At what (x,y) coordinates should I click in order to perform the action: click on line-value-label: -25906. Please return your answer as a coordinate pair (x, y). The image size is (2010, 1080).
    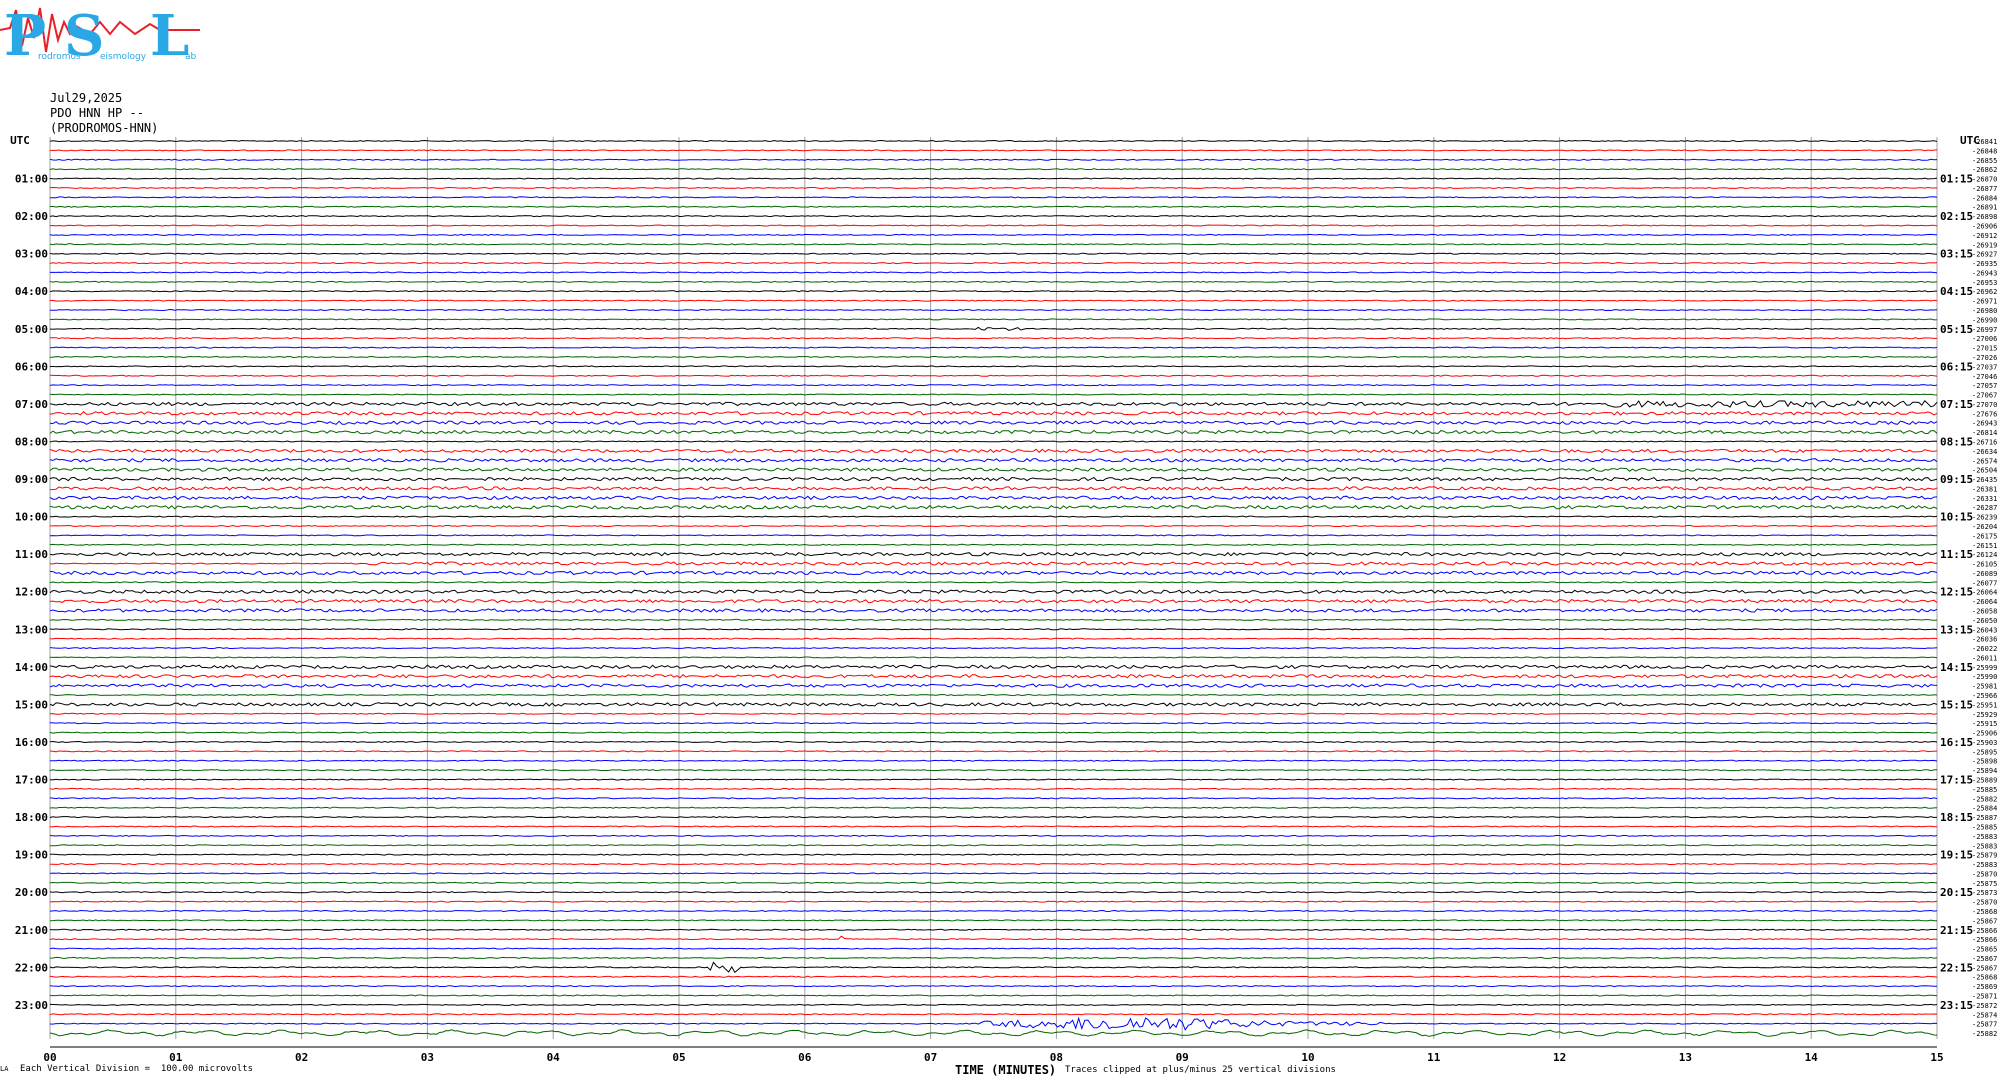
    Looking at the image, I should click on (1984, 734).